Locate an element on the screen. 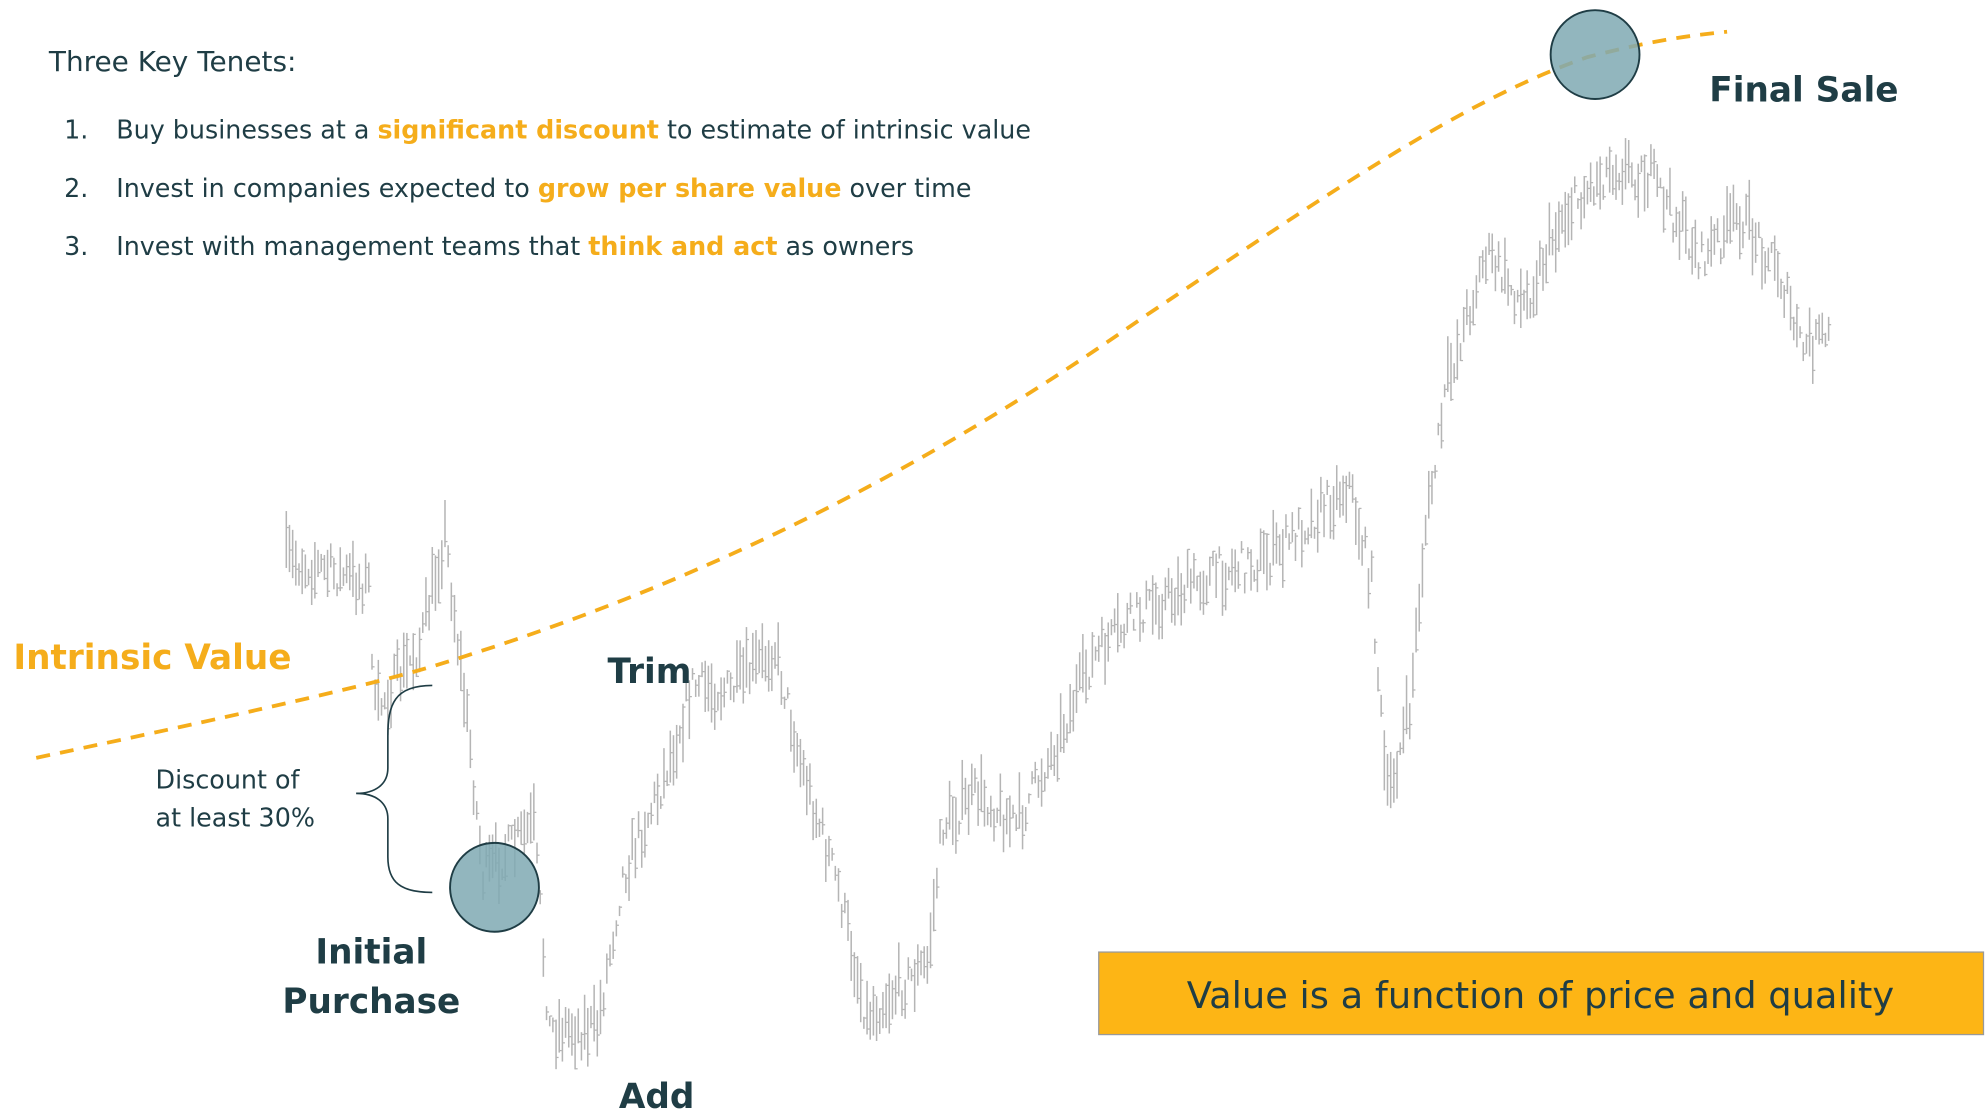 The image size is (1988, 1116). tenet-text: Buy businesses at a is located at coordinates (246, 129).